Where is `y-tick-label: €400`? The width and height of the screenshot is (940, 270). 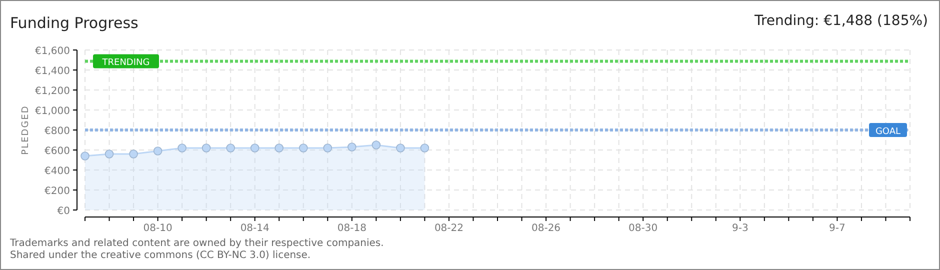
y-tick-label: €400 is located at coordinates (57, 171).